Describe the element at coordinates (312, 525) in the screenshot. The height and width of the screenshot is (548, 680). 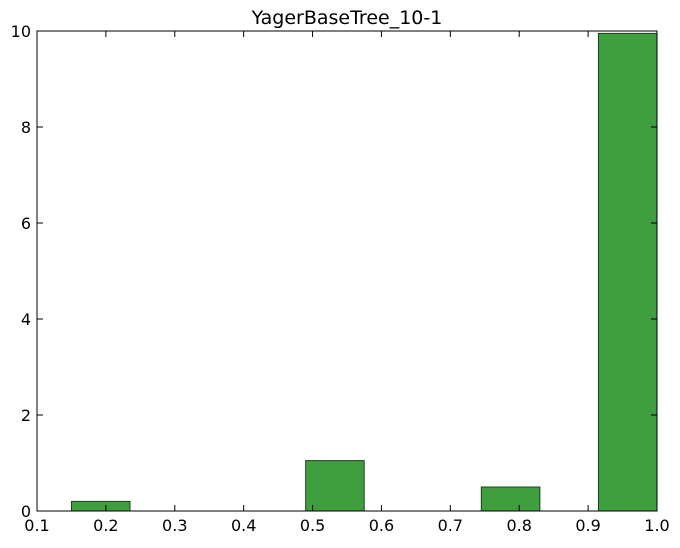
I see `x-tick-label-4: 0.5` at that location.